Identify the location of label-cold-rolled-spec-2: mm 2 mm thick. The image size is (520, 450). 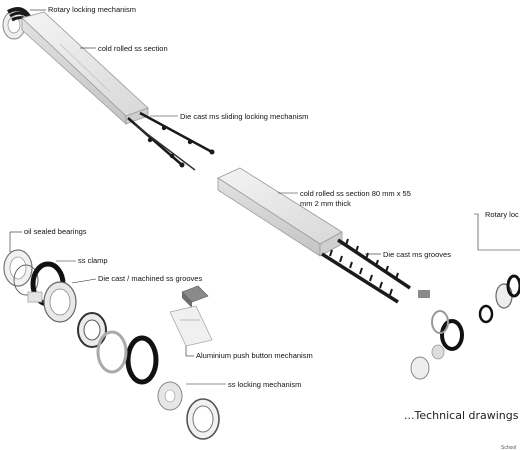
(325, 203).